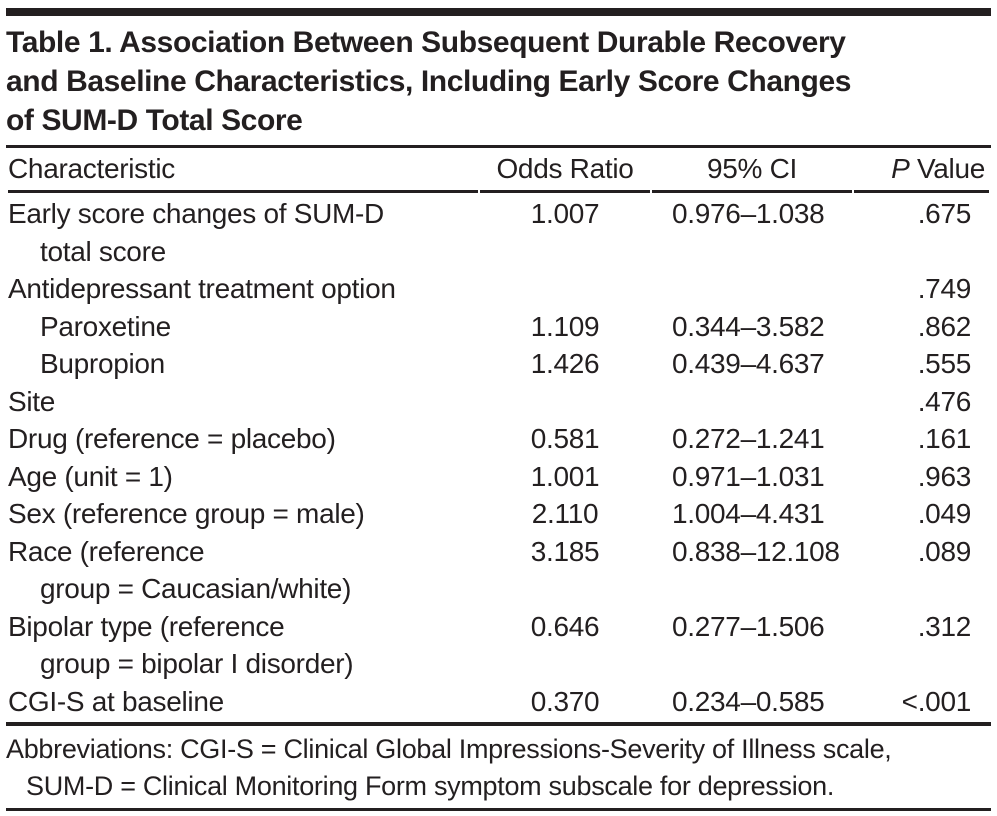  What do you see at coordinates (944, 363) in the screenshot?
I see `row-p-value: .555` at bounding box center [944, 363].